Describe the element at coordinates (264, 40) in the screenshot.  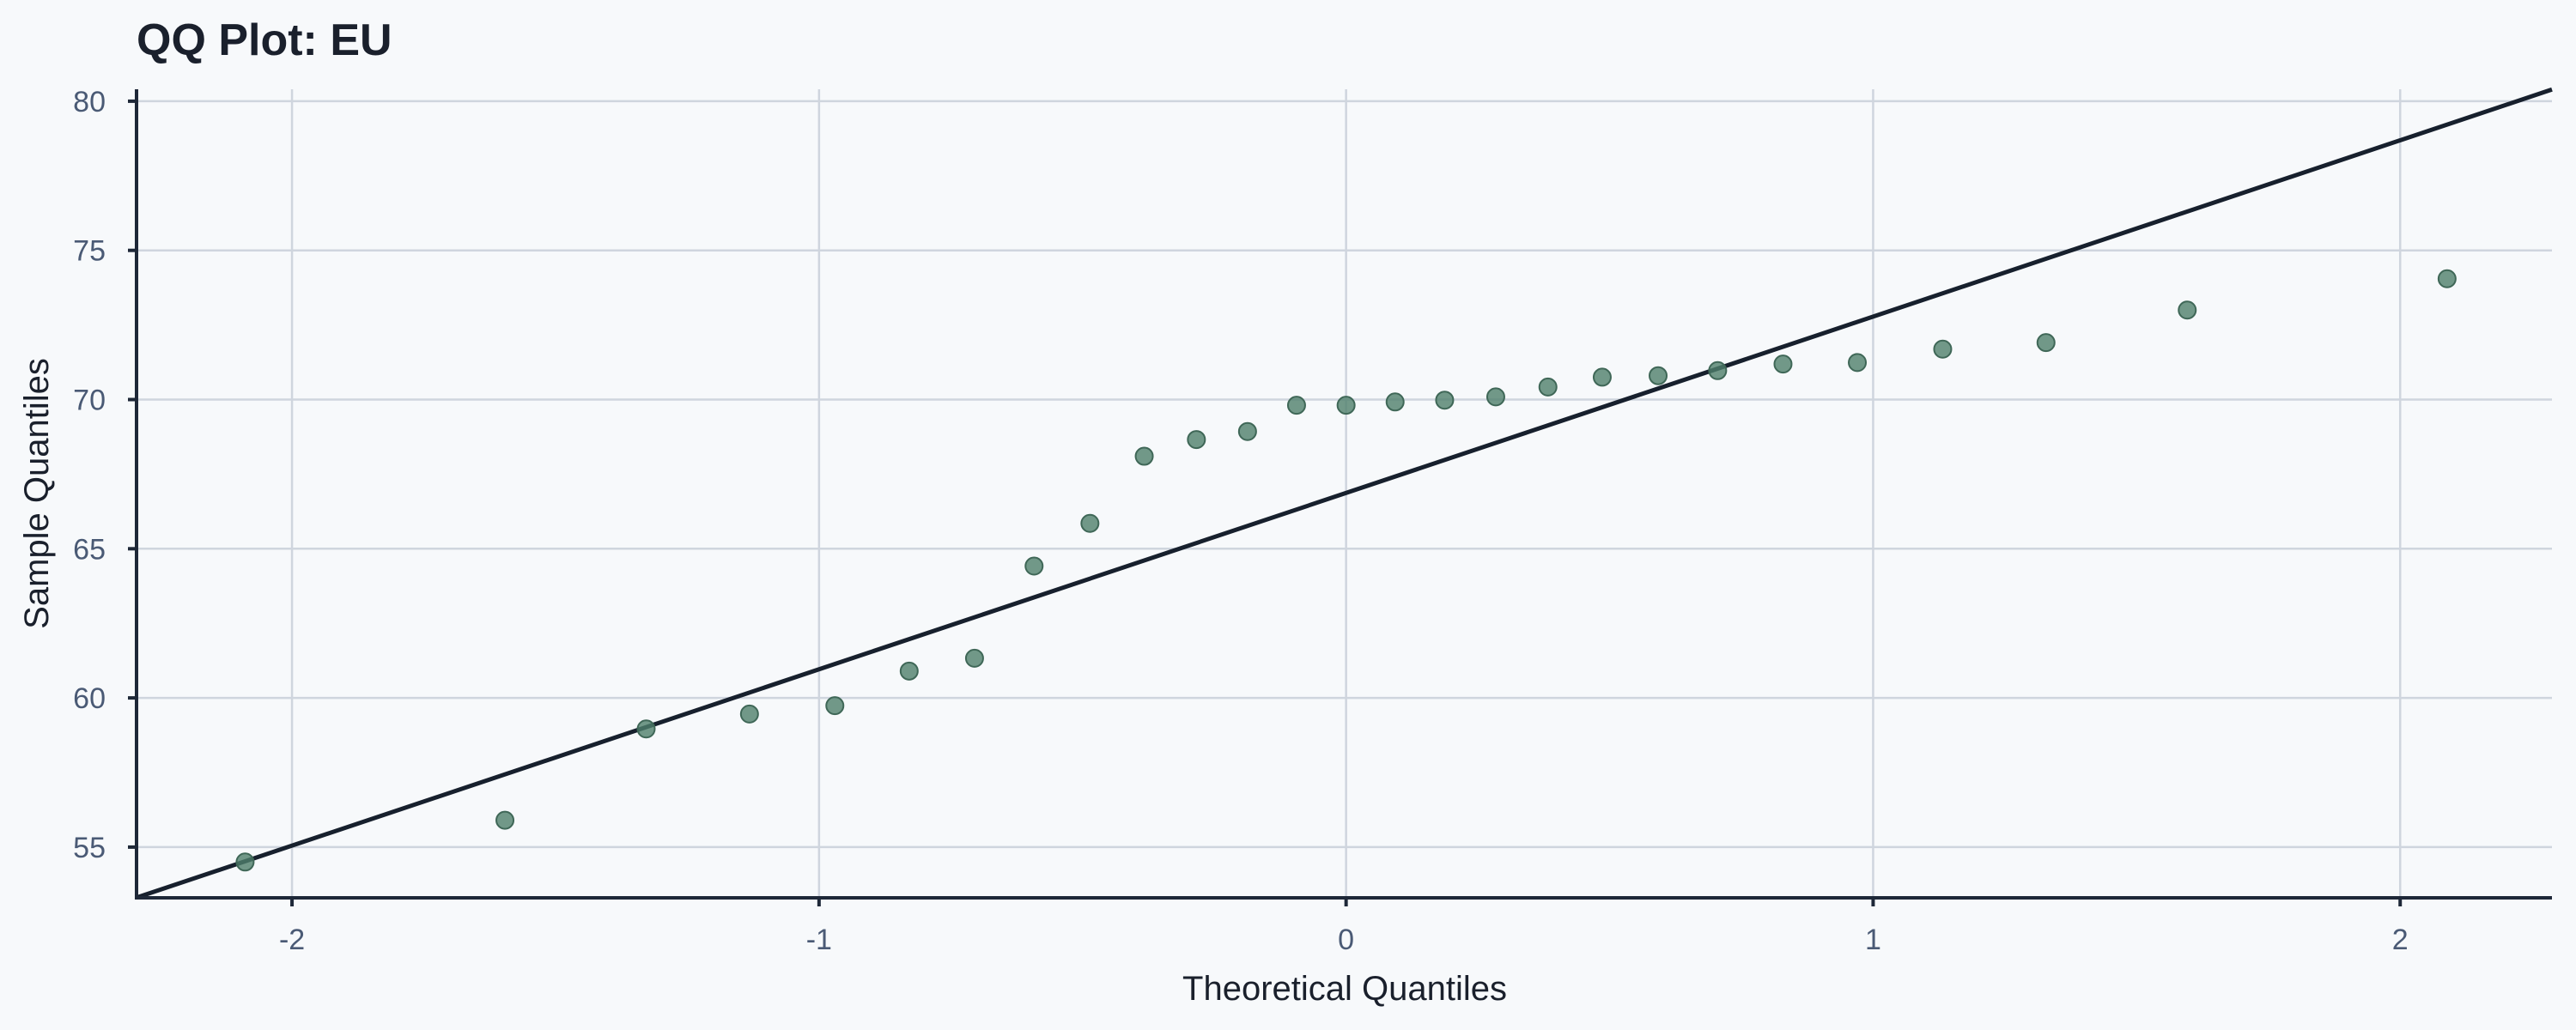
I see `chart-title: QQ Plot: EU` at that location.